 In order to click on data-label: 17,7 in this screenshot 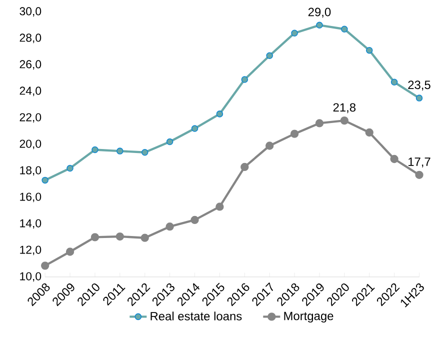, I will do `click(419, 163)`.